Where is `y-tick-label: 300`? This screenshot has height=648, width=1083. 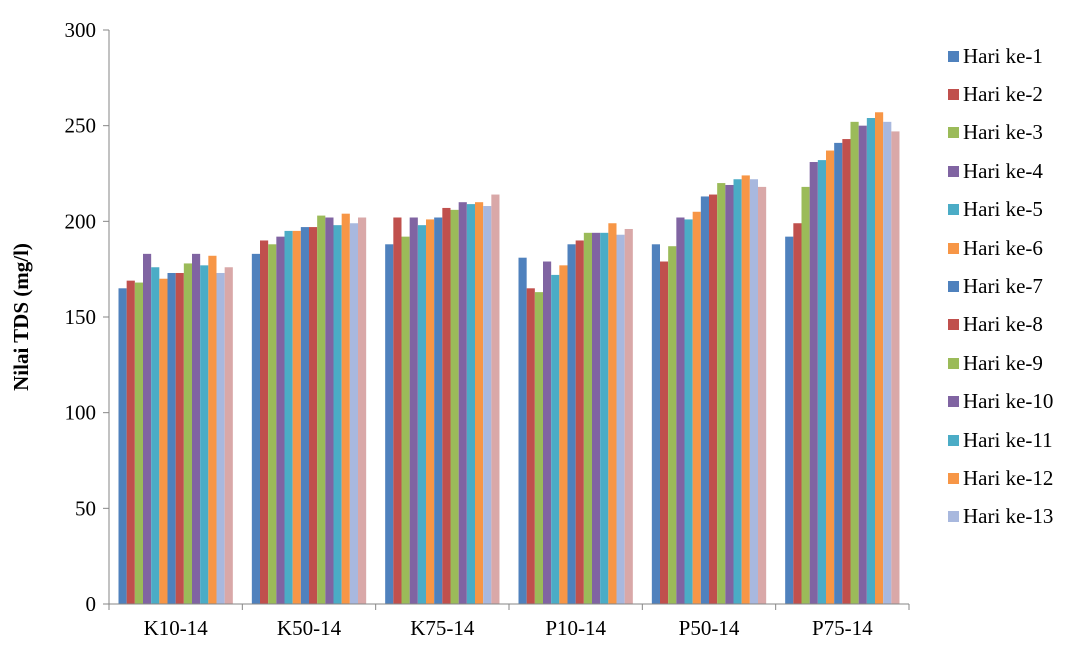 y-tick-label: 300 is located at coordinates (81, 30).